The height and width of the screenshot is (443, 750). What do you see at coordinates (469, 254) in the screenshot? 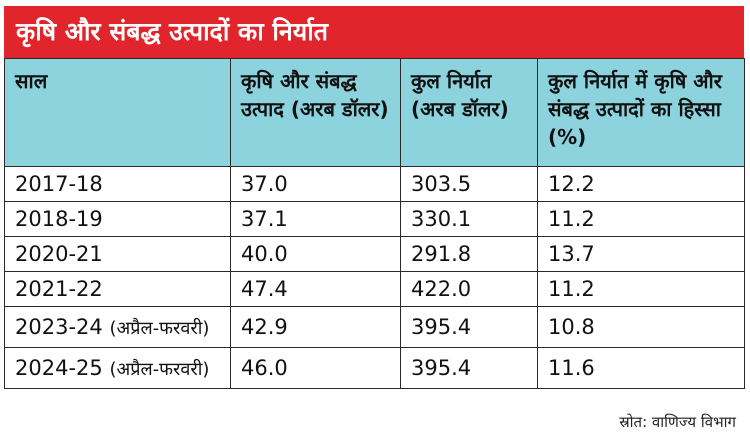
I see `total-cell: 291.8` at bounding box center [469, 254].